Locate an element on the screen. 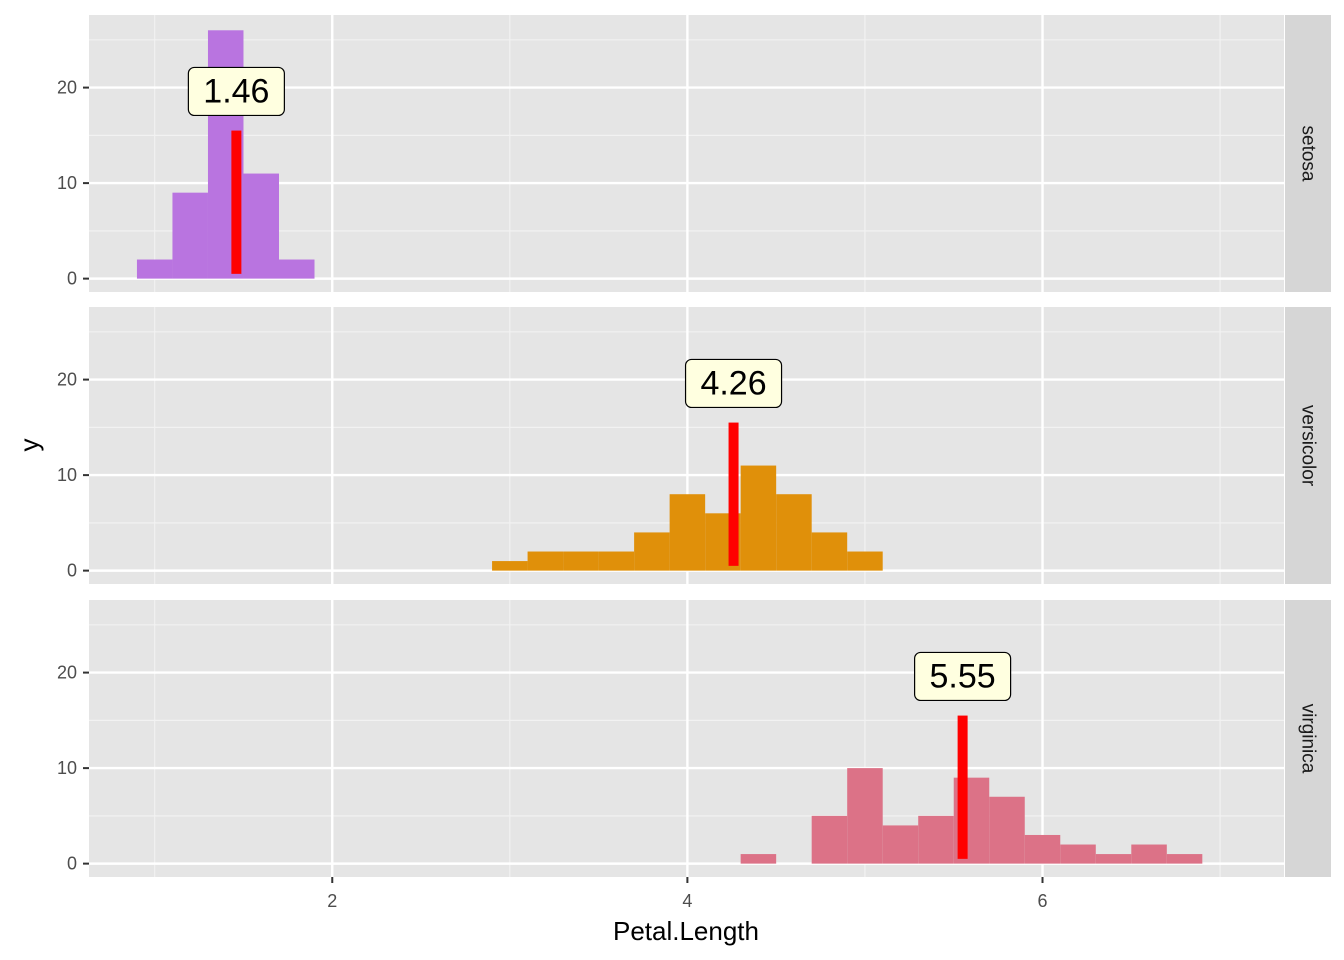  mean-label: 5.55 is located at coordinates (963, 676).